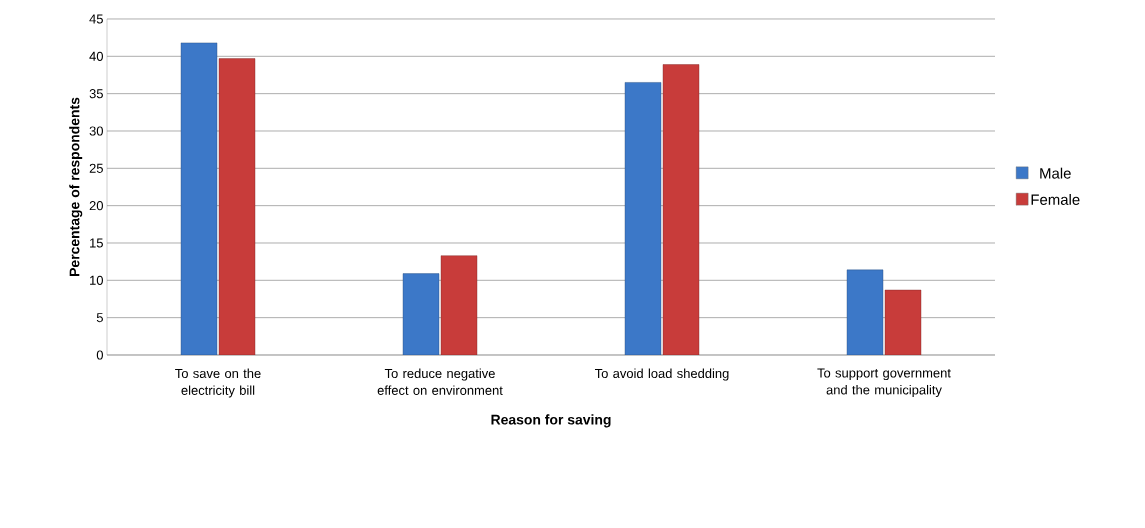  I want to click on legend-label: Male, so click(1055, 173).